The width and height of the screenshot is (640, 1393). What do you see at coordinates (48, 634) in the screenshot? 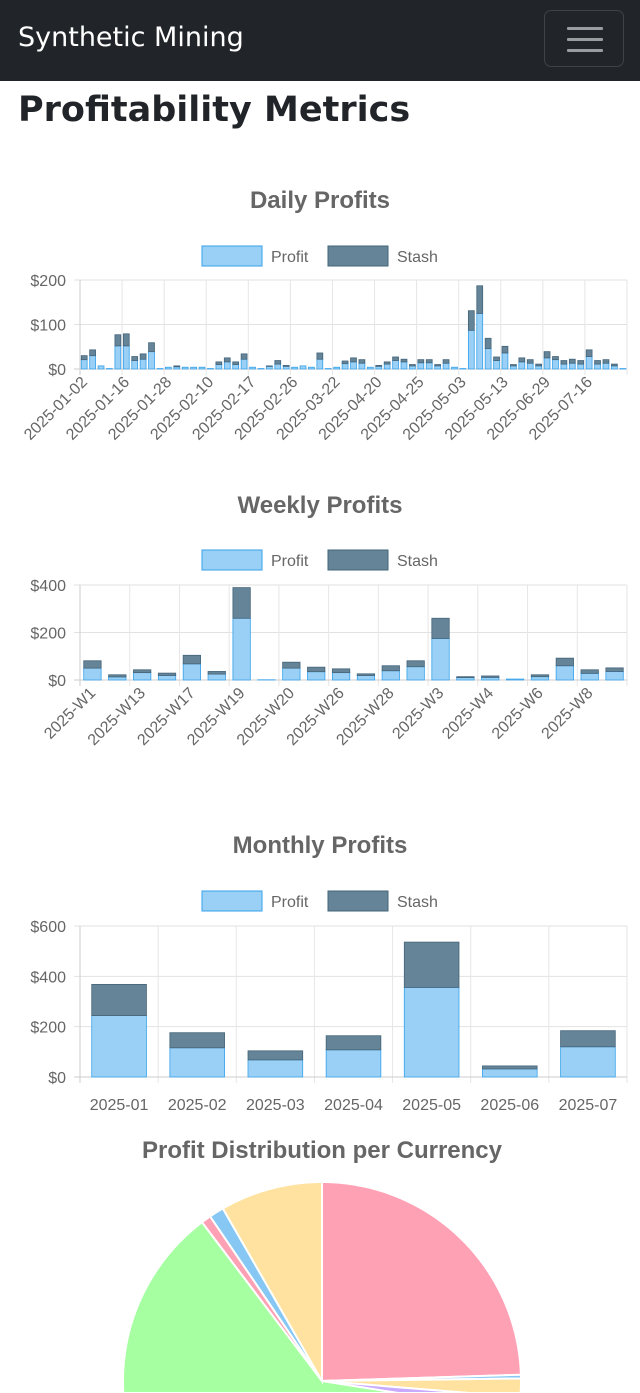
I see `y-tick-label: $200` at bounding box center [48, 634].